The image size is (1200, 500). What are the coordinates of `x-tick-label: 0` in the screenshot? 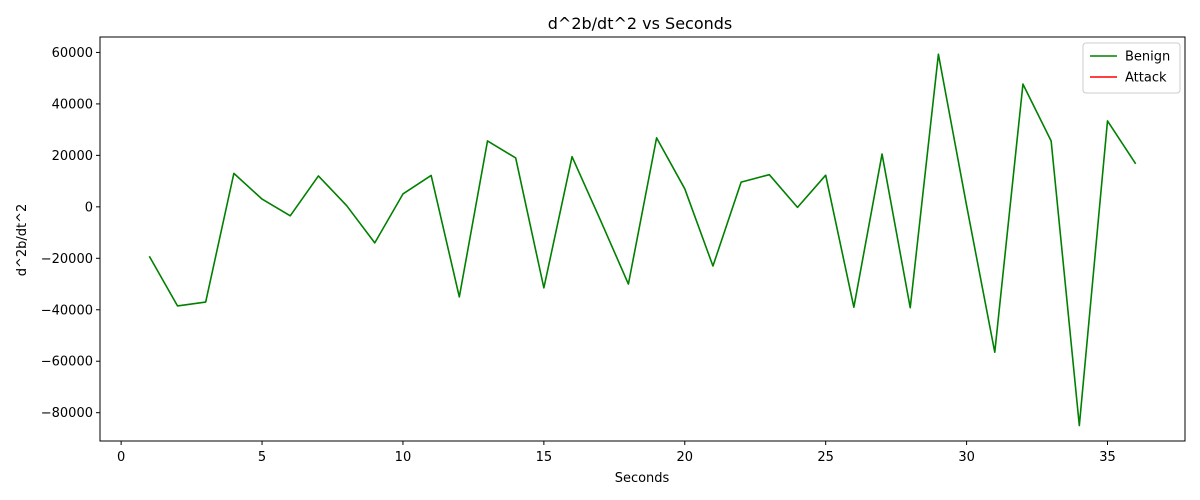 It's located at (121, 457).